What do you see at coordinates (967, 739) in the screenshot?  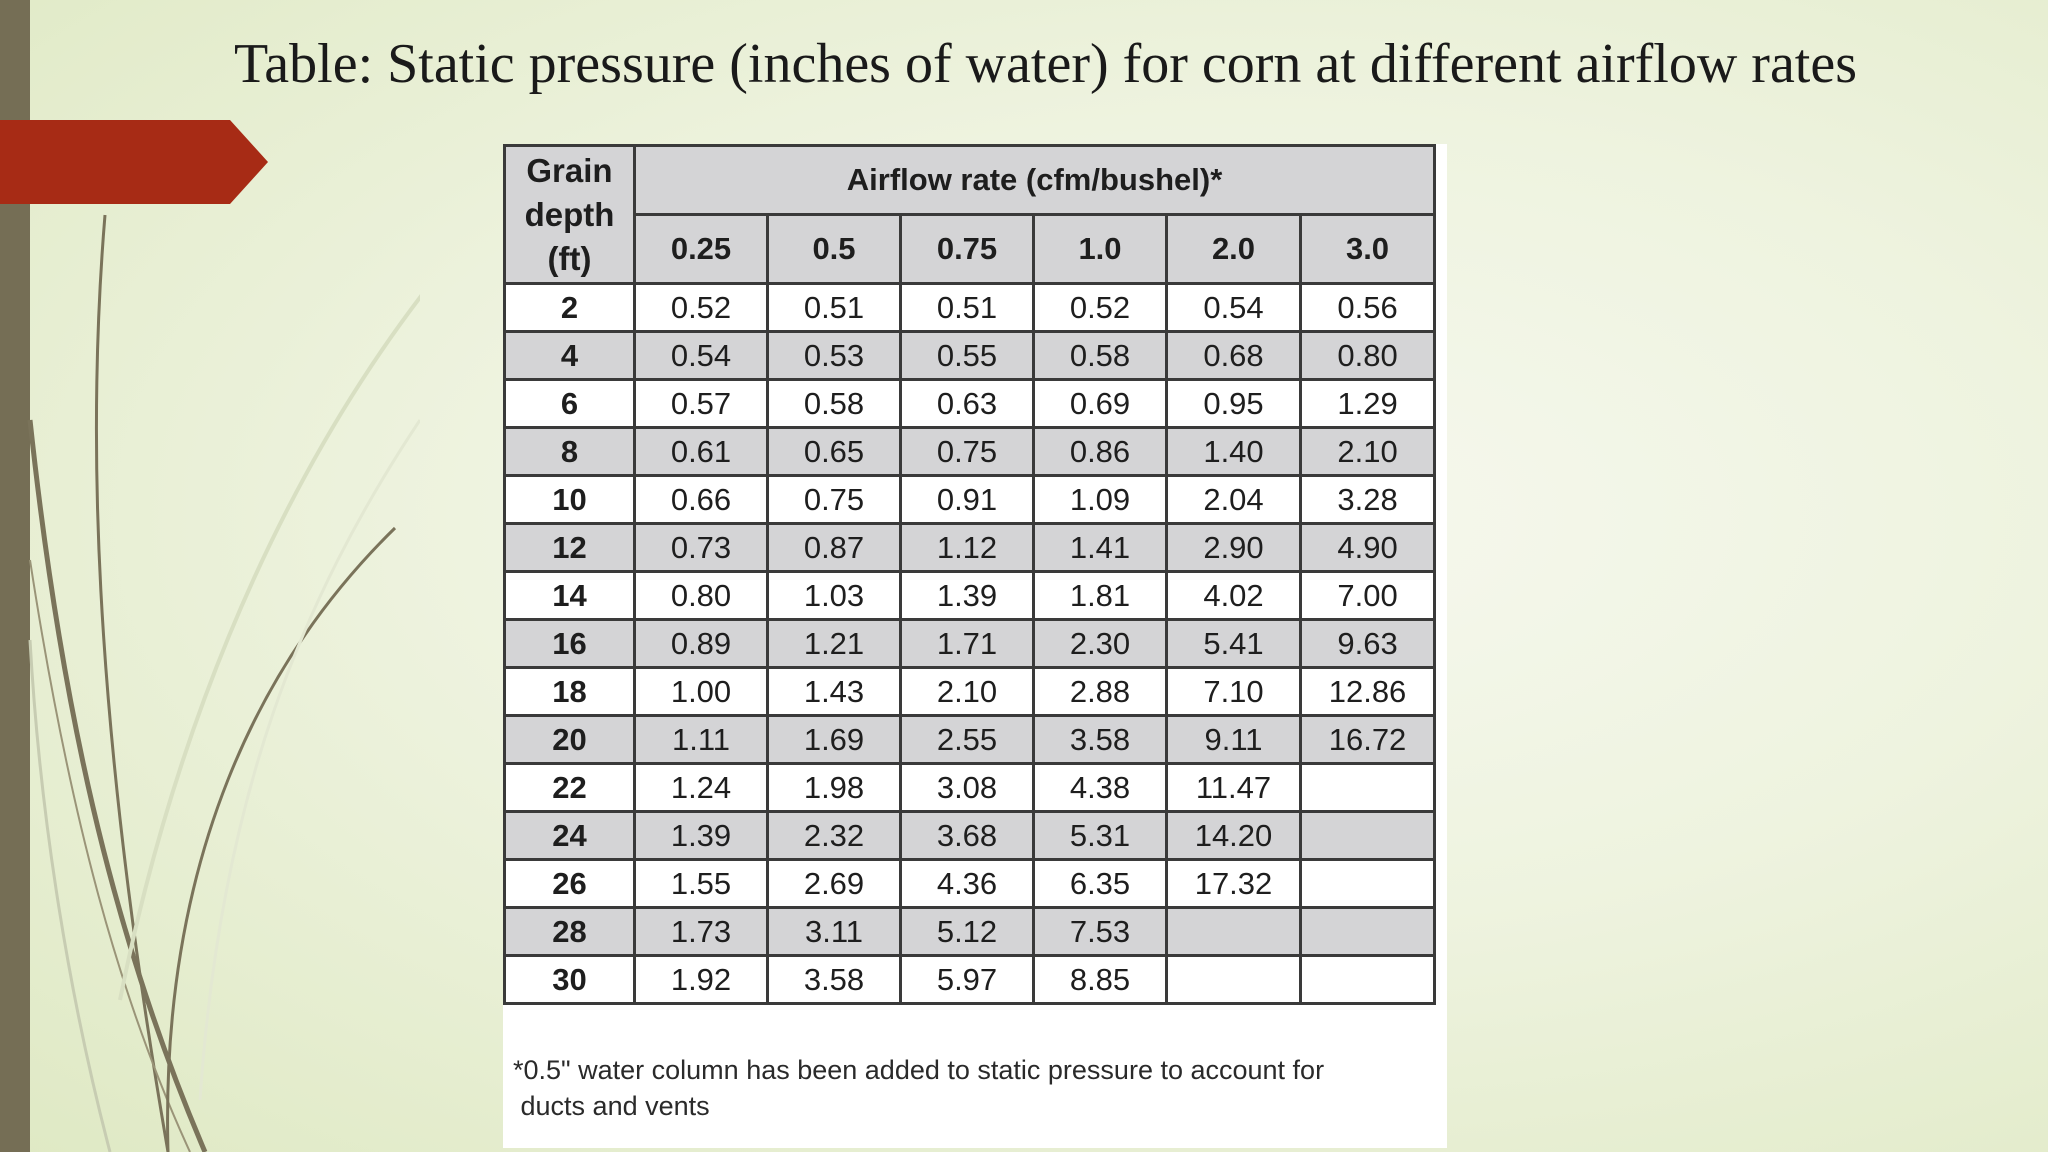 I see `pressure-cell: 2.55` at bounding box center [967, 739].